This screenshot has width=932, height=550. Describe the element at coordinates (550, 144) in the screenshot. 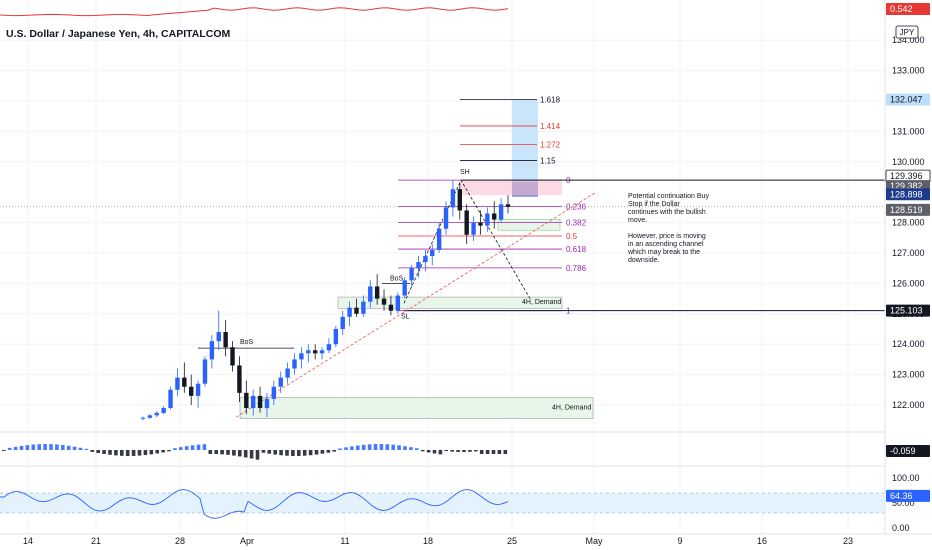

I see `fib-level-label: 1.272` at that location.